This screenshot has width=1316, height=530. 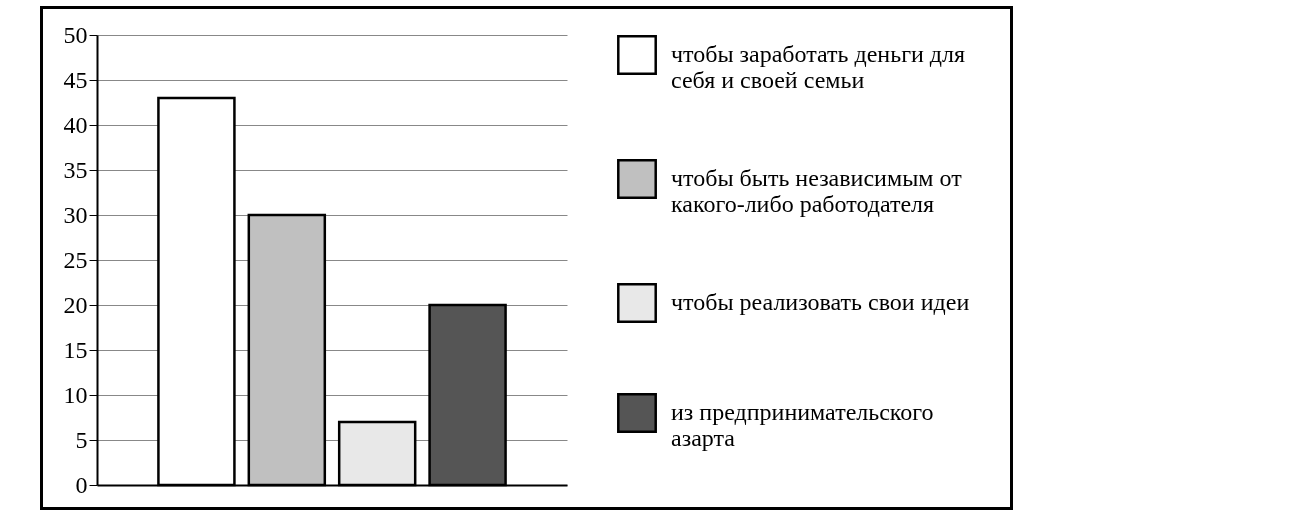 I want to click on legend-label: чтобы быть независимым от какого-либо работодателя, so click(x=817, y=191).